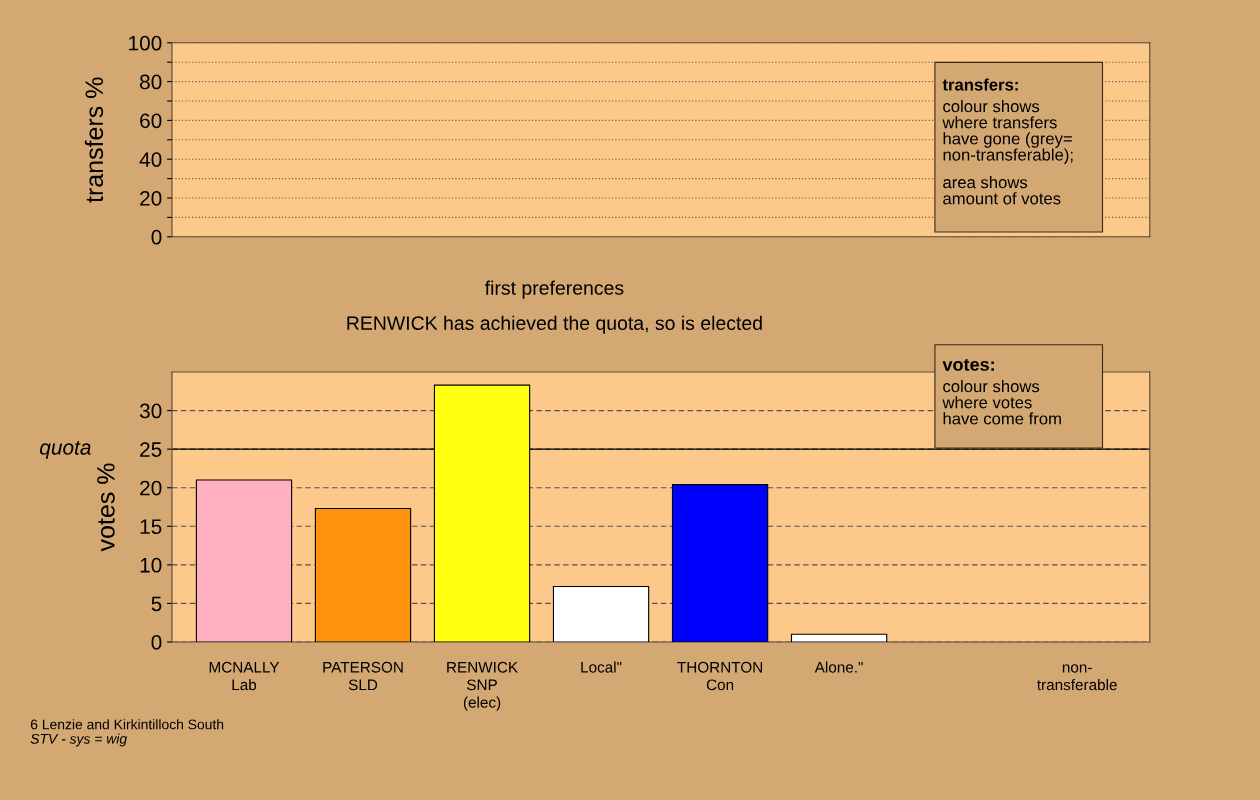 This screenshot has height=800, width=1260. Describe the element at coordinates (980, 84) in the screenshot. I see `annotation: transfers:` at that location.